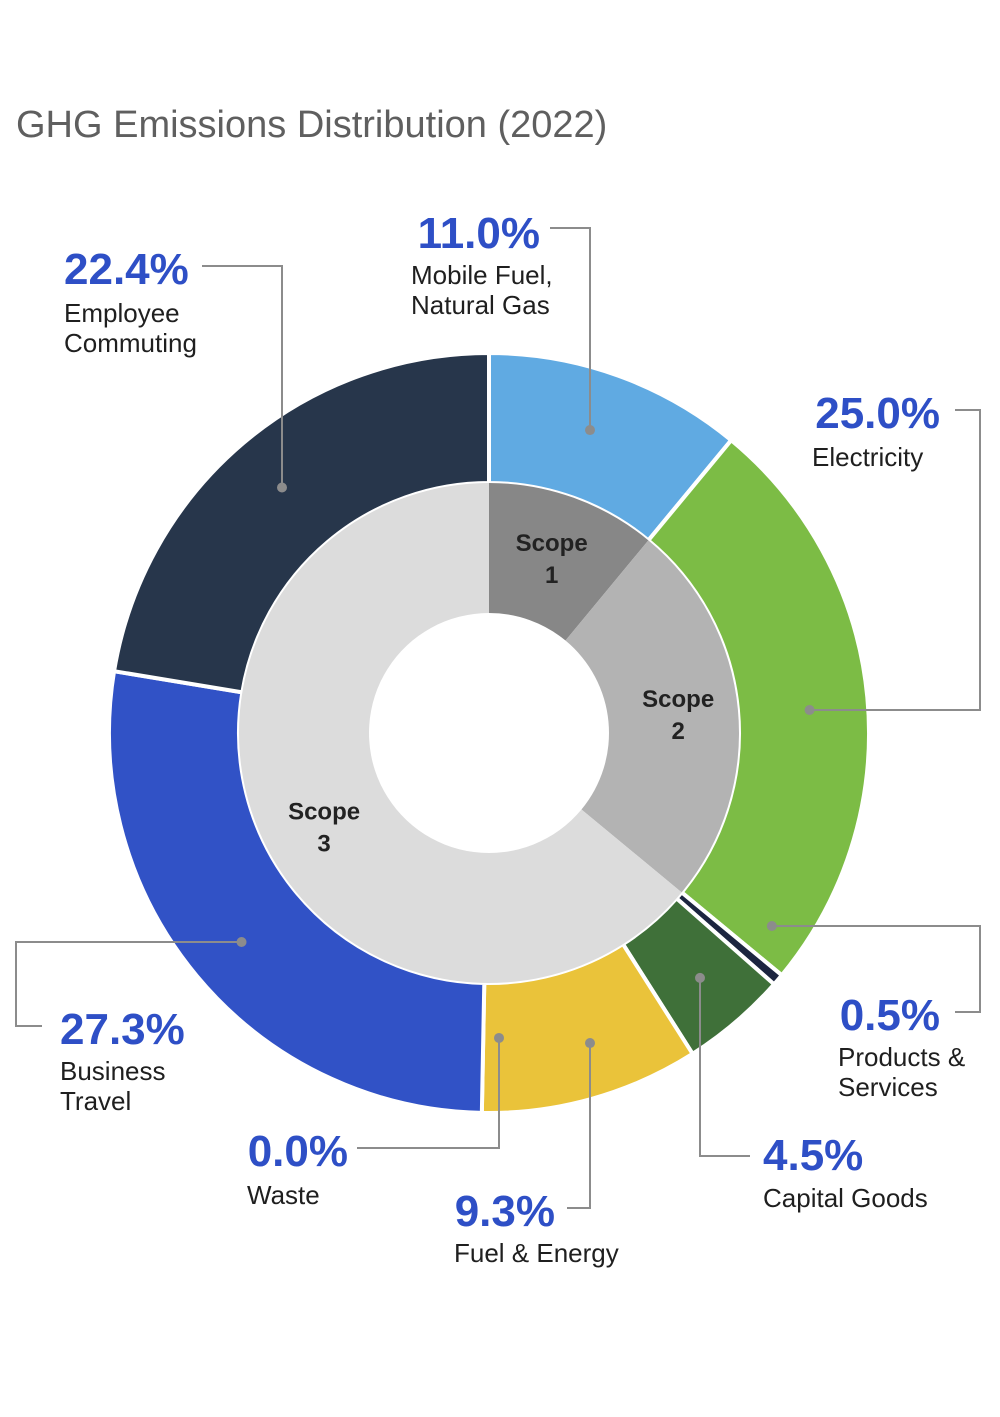  Describe the element at coordinates (113, 1086) in the screenshot. I see `category-label-business-travel: Business Travel` at that location.